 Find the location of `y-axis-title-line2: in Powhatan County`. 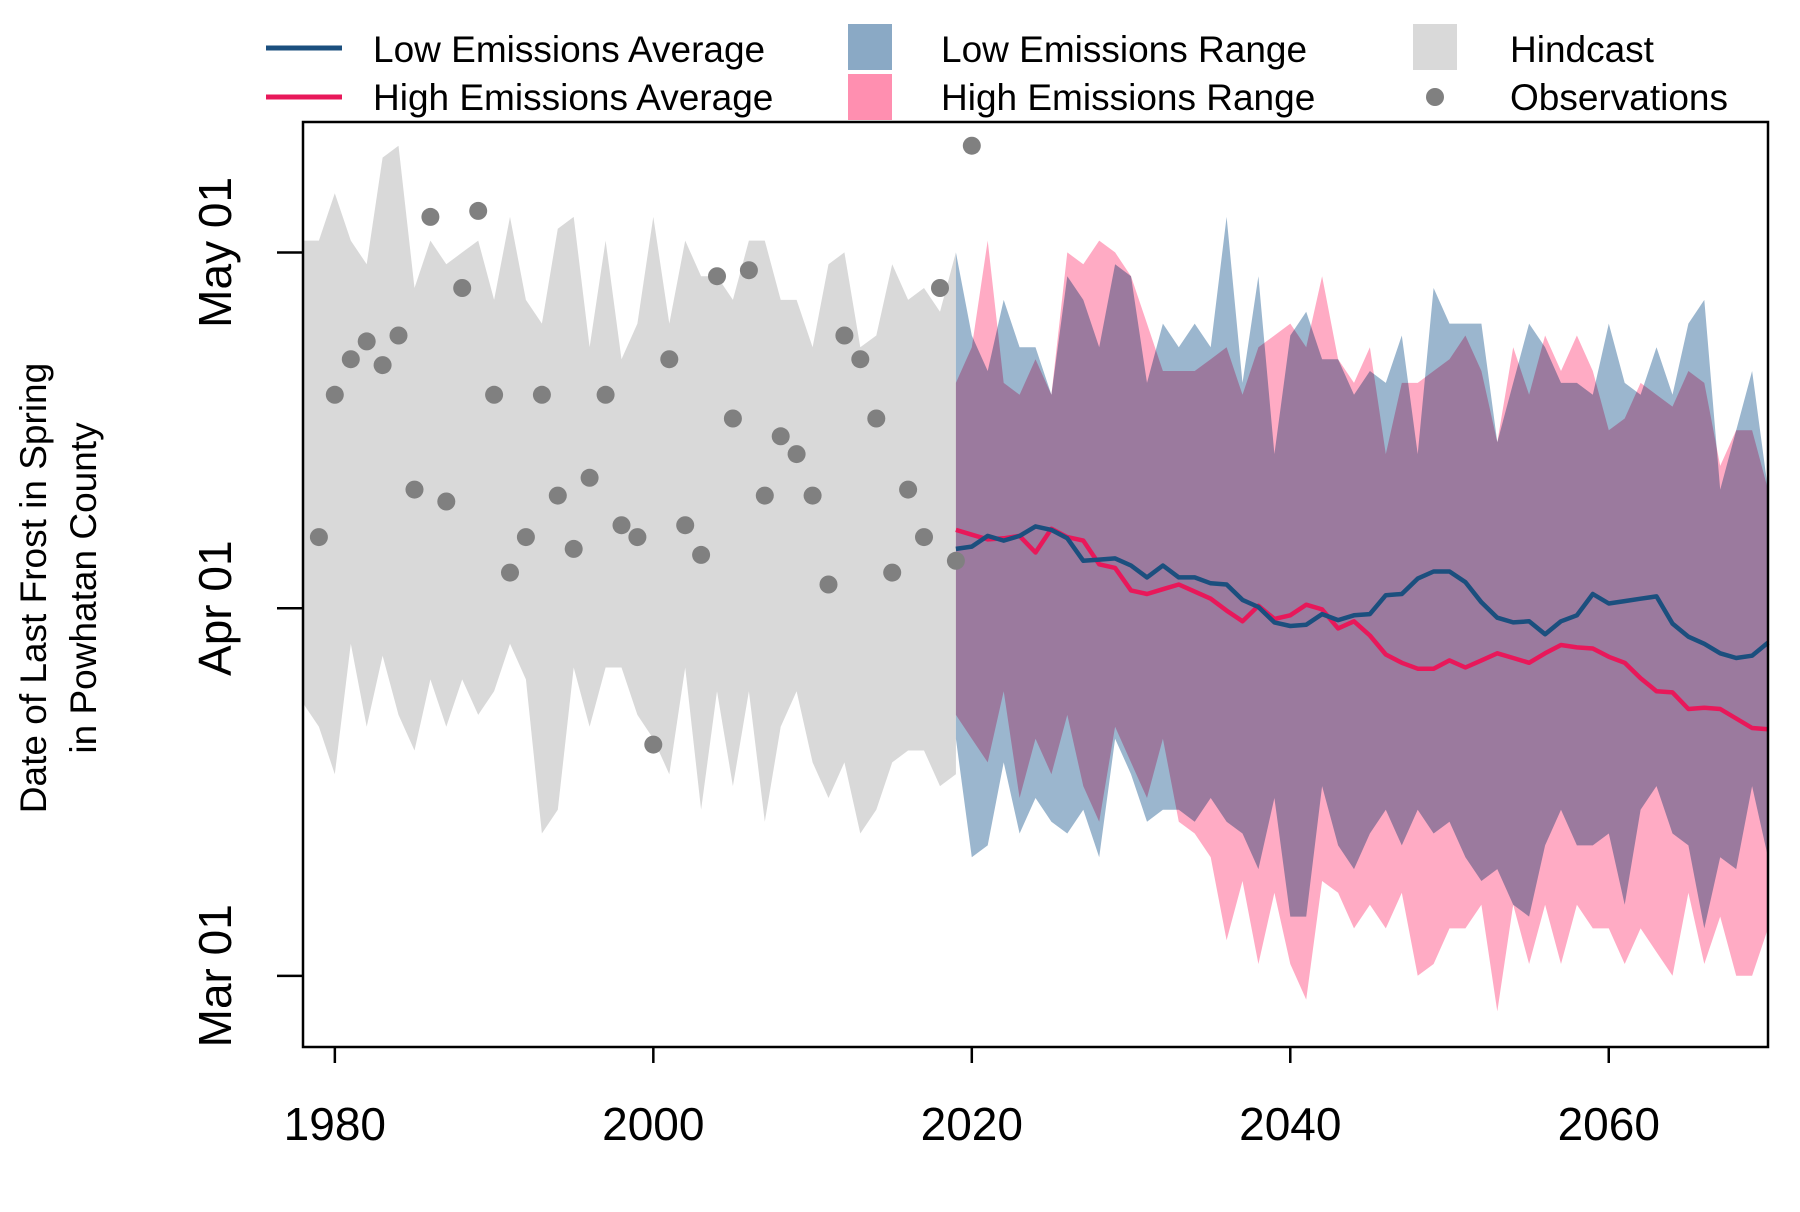

y-axis-title-line2: in Powhatan County is located at coordinates (83, 588).